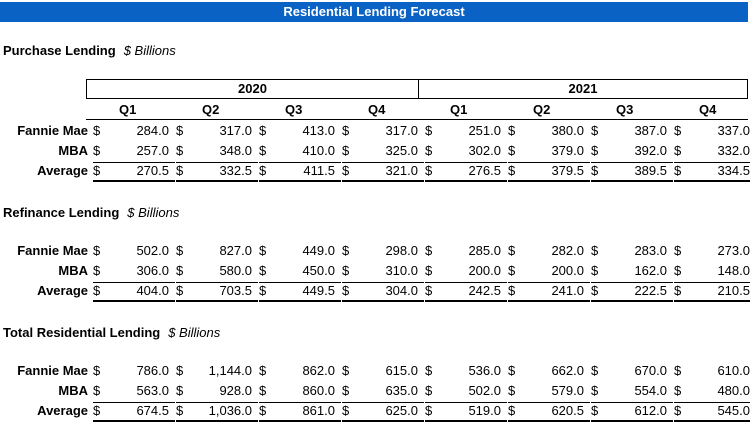  Describe the element at coordinates (152, 410) in the screenshot. I see `cell-value: 674.5` at that location.